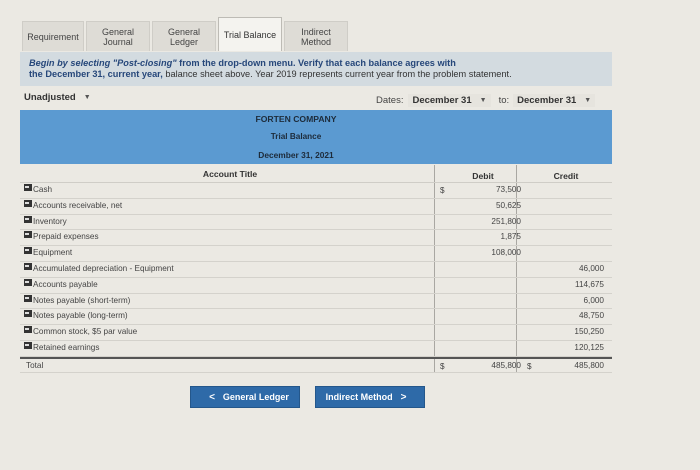  Describe the element at coordinates (594, 300) in the screenshot. I see `credit-input: 6,000` at that location.